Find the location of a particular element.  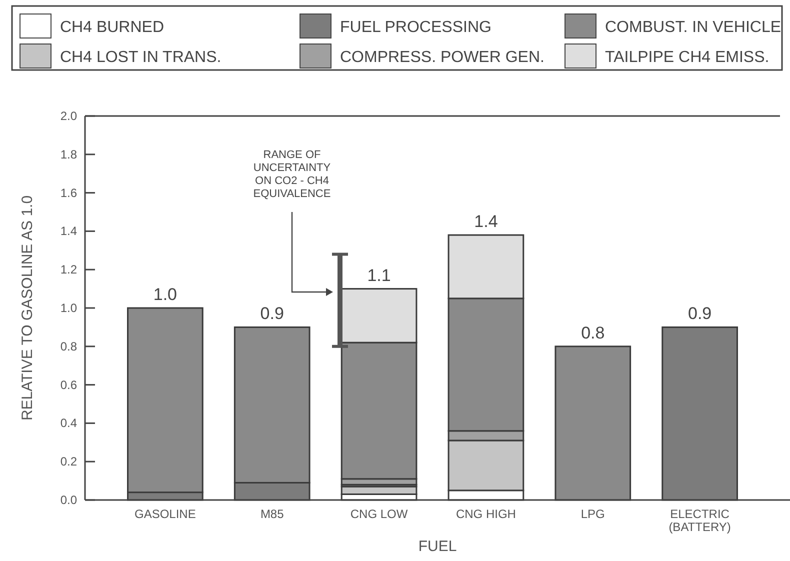

legend-label: COMBUST. IN VEHICLE is located at coordinates (693, 27).